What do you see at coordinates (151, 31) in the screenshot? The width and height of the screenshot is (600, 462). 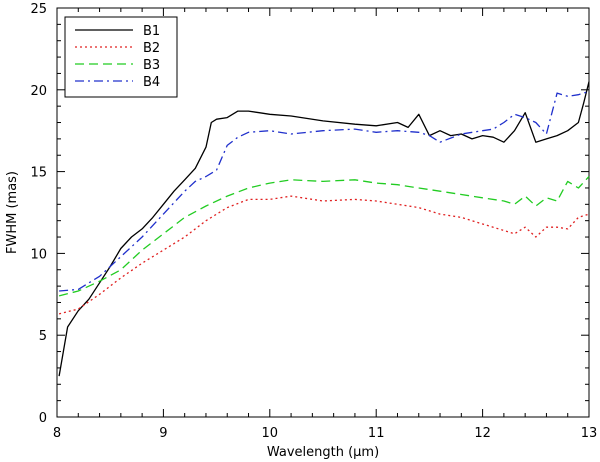 I see `legend-label-b1: B1` at bounding box center [151, 31].